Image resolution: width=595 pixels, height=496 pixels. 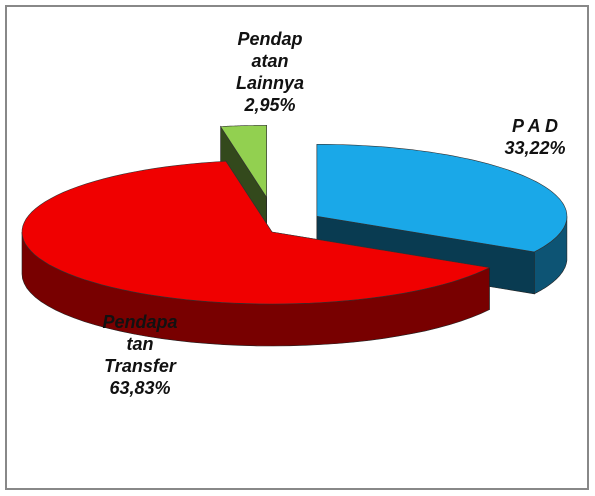 I want to click on value-label: 63,83%, so click(x=139, y=388).